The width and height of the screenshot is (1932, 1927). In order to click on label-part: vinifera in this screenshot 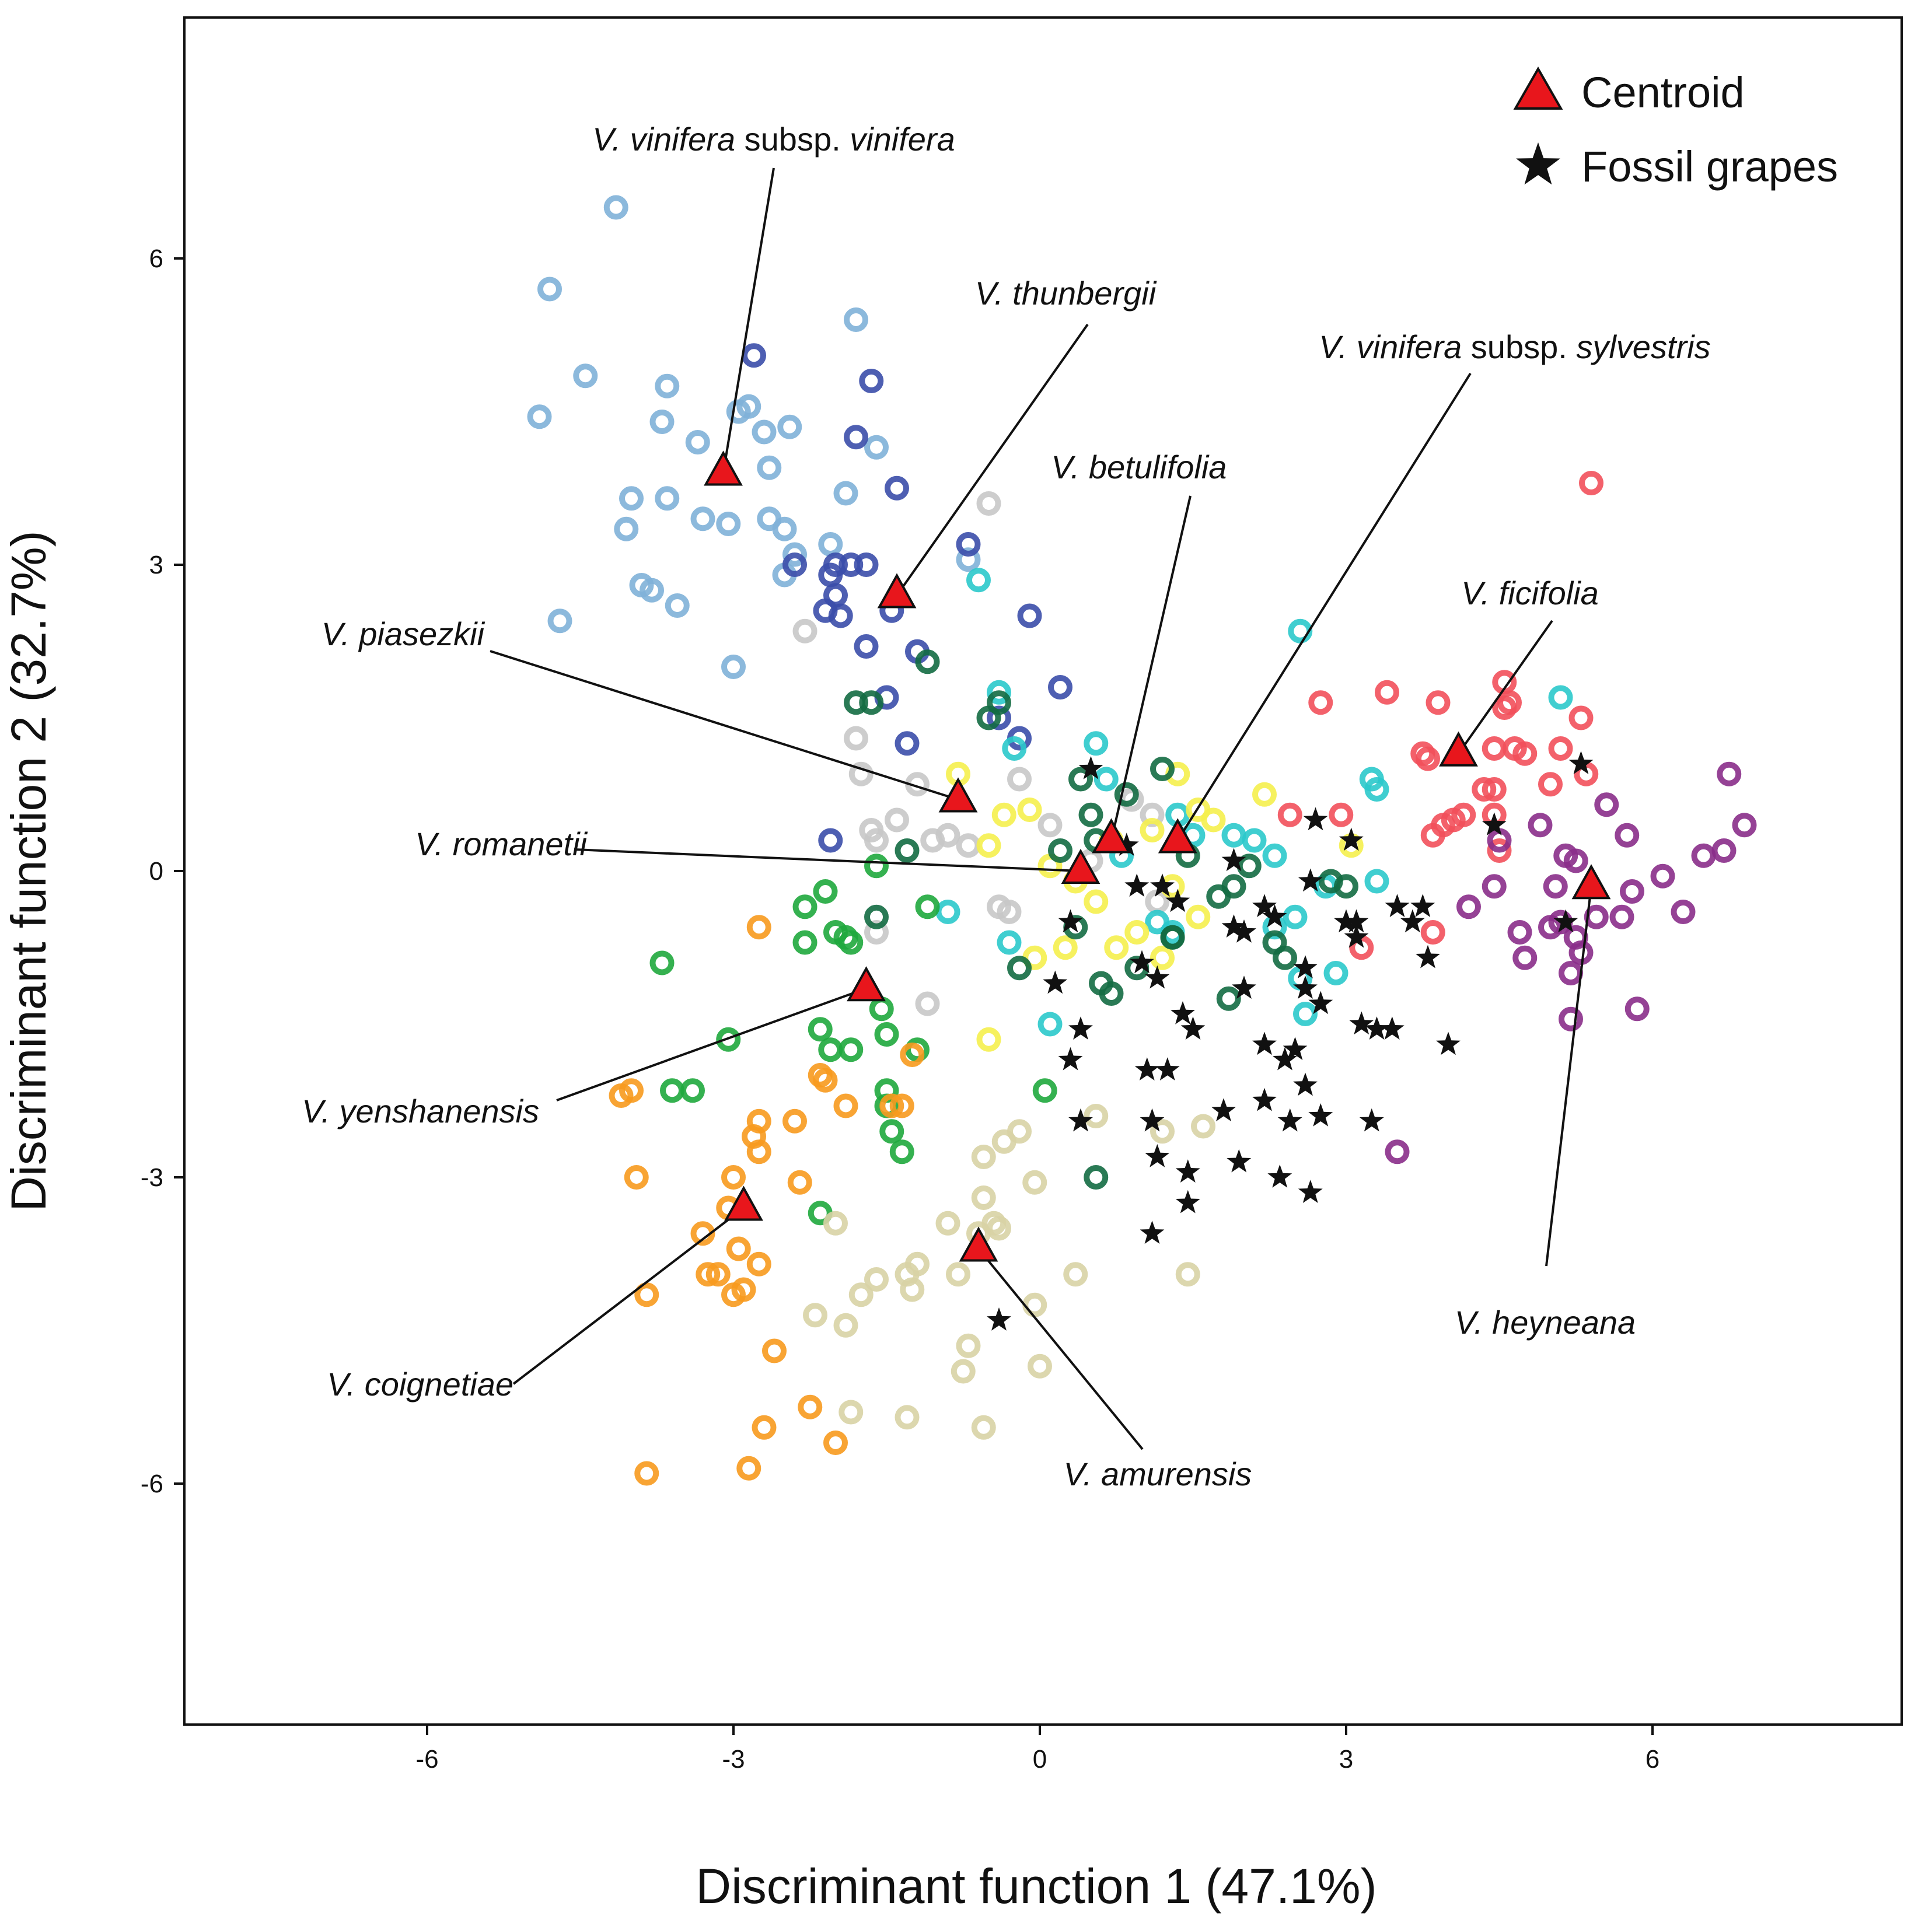, I will do `click(902, 139)`.